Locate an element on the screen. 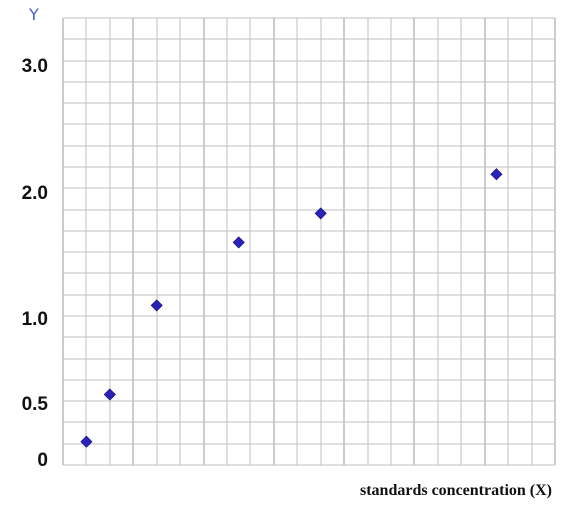 The height and width of the screenshot is (508, 567). y-tick-label: 1.0 is located at coordinates (35, 319).